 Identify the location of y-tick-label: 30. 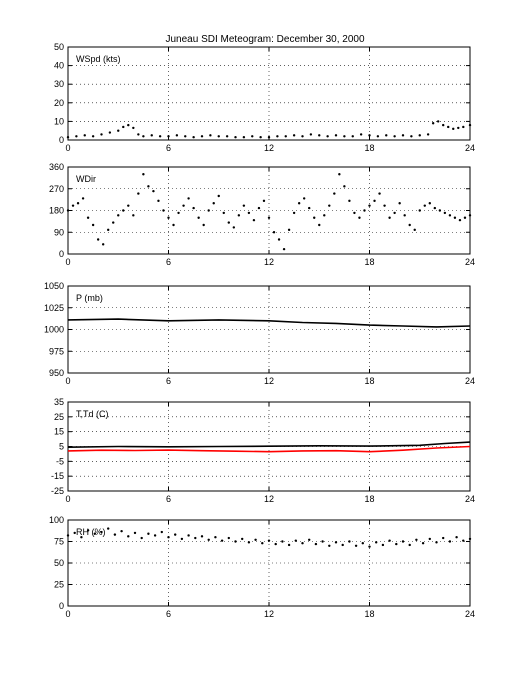
(59, 84).